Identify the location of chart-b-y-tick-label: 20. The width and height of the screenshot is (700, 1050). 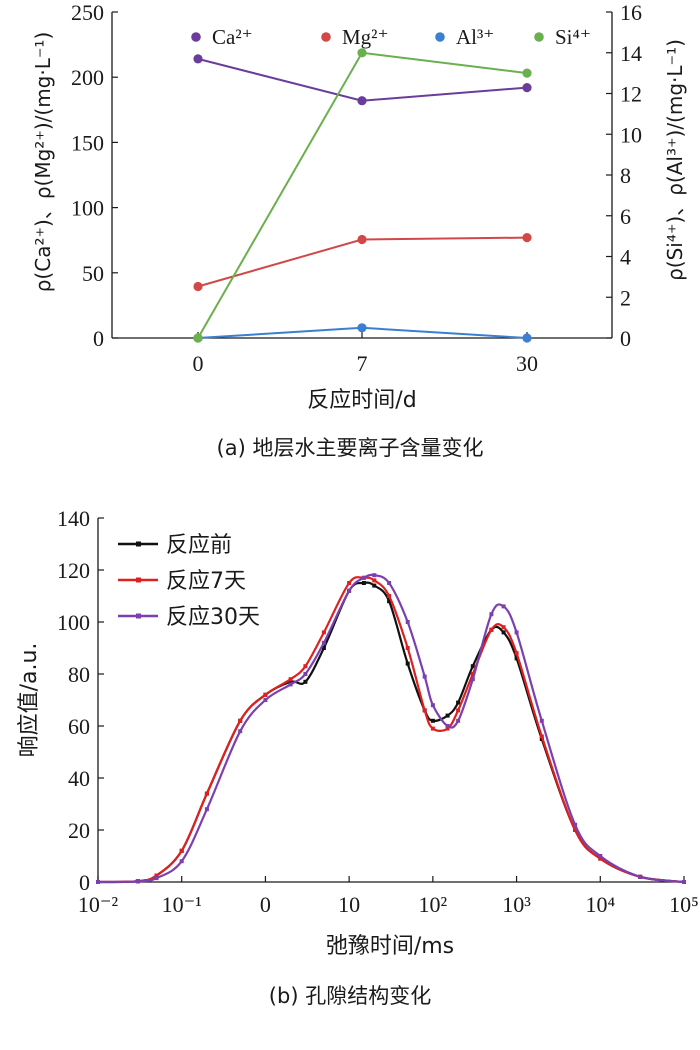
(79, 830).